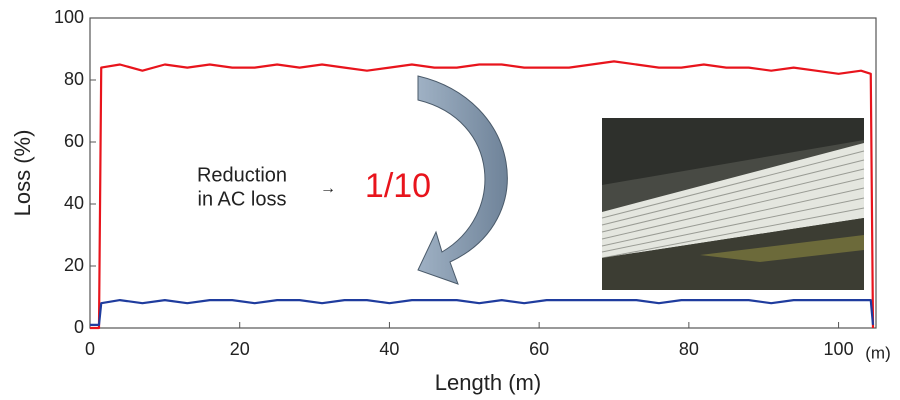 The image size is (900, 400). What do you see at coordinates (242, 175) in the screenshot?
I see `annotation: Reduction` at bounding box center [242, 175].